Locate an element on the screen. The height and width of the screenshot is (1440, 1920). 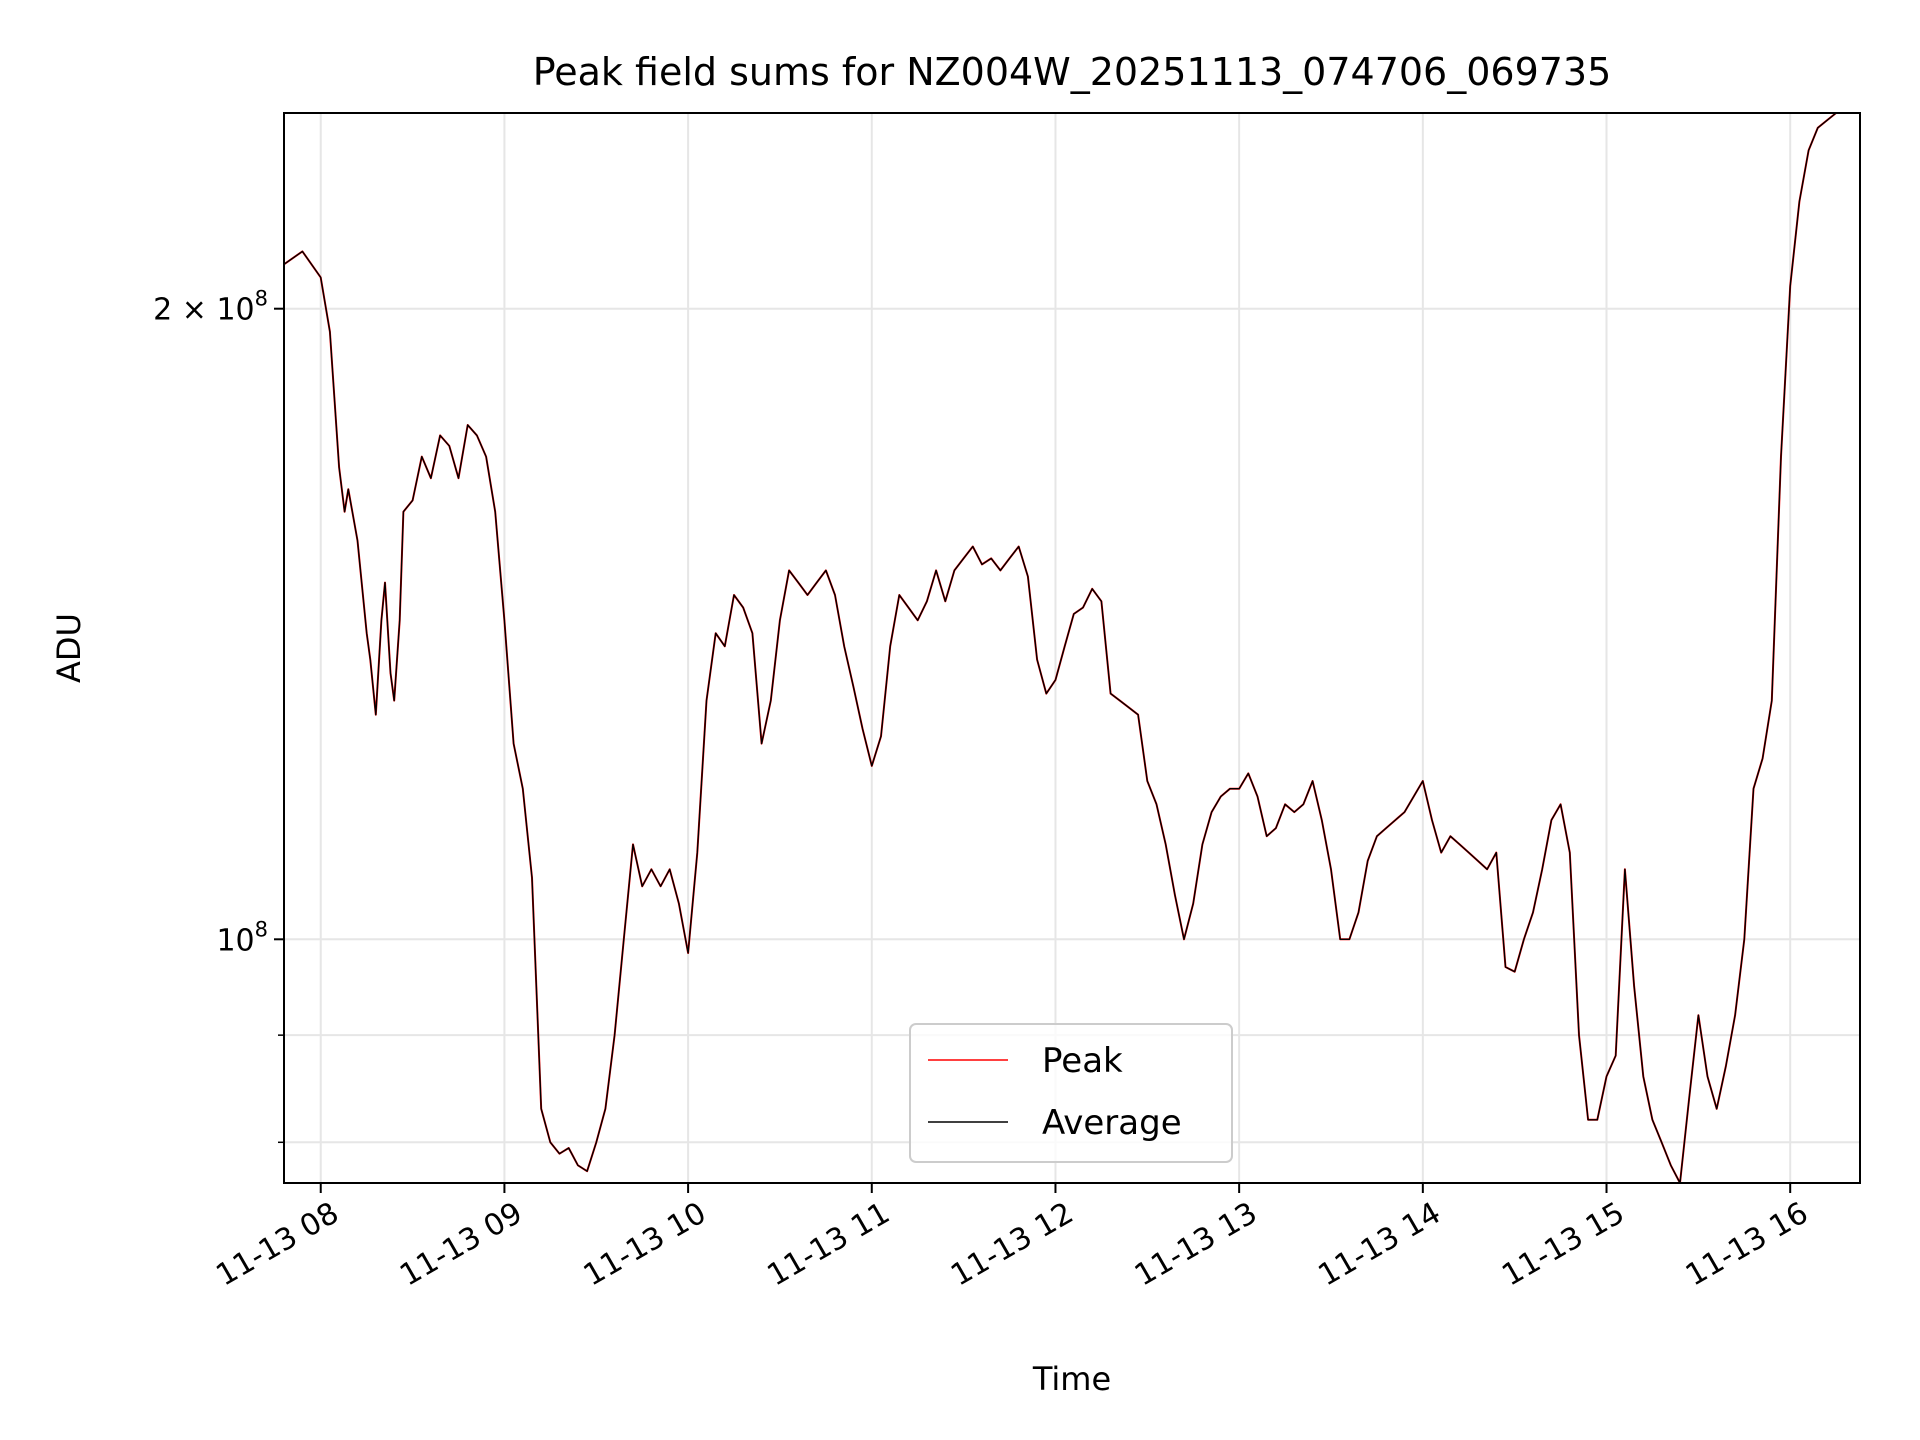
y-axis-ticks: 108 2 × 108 is located at coordinates (218, 715).